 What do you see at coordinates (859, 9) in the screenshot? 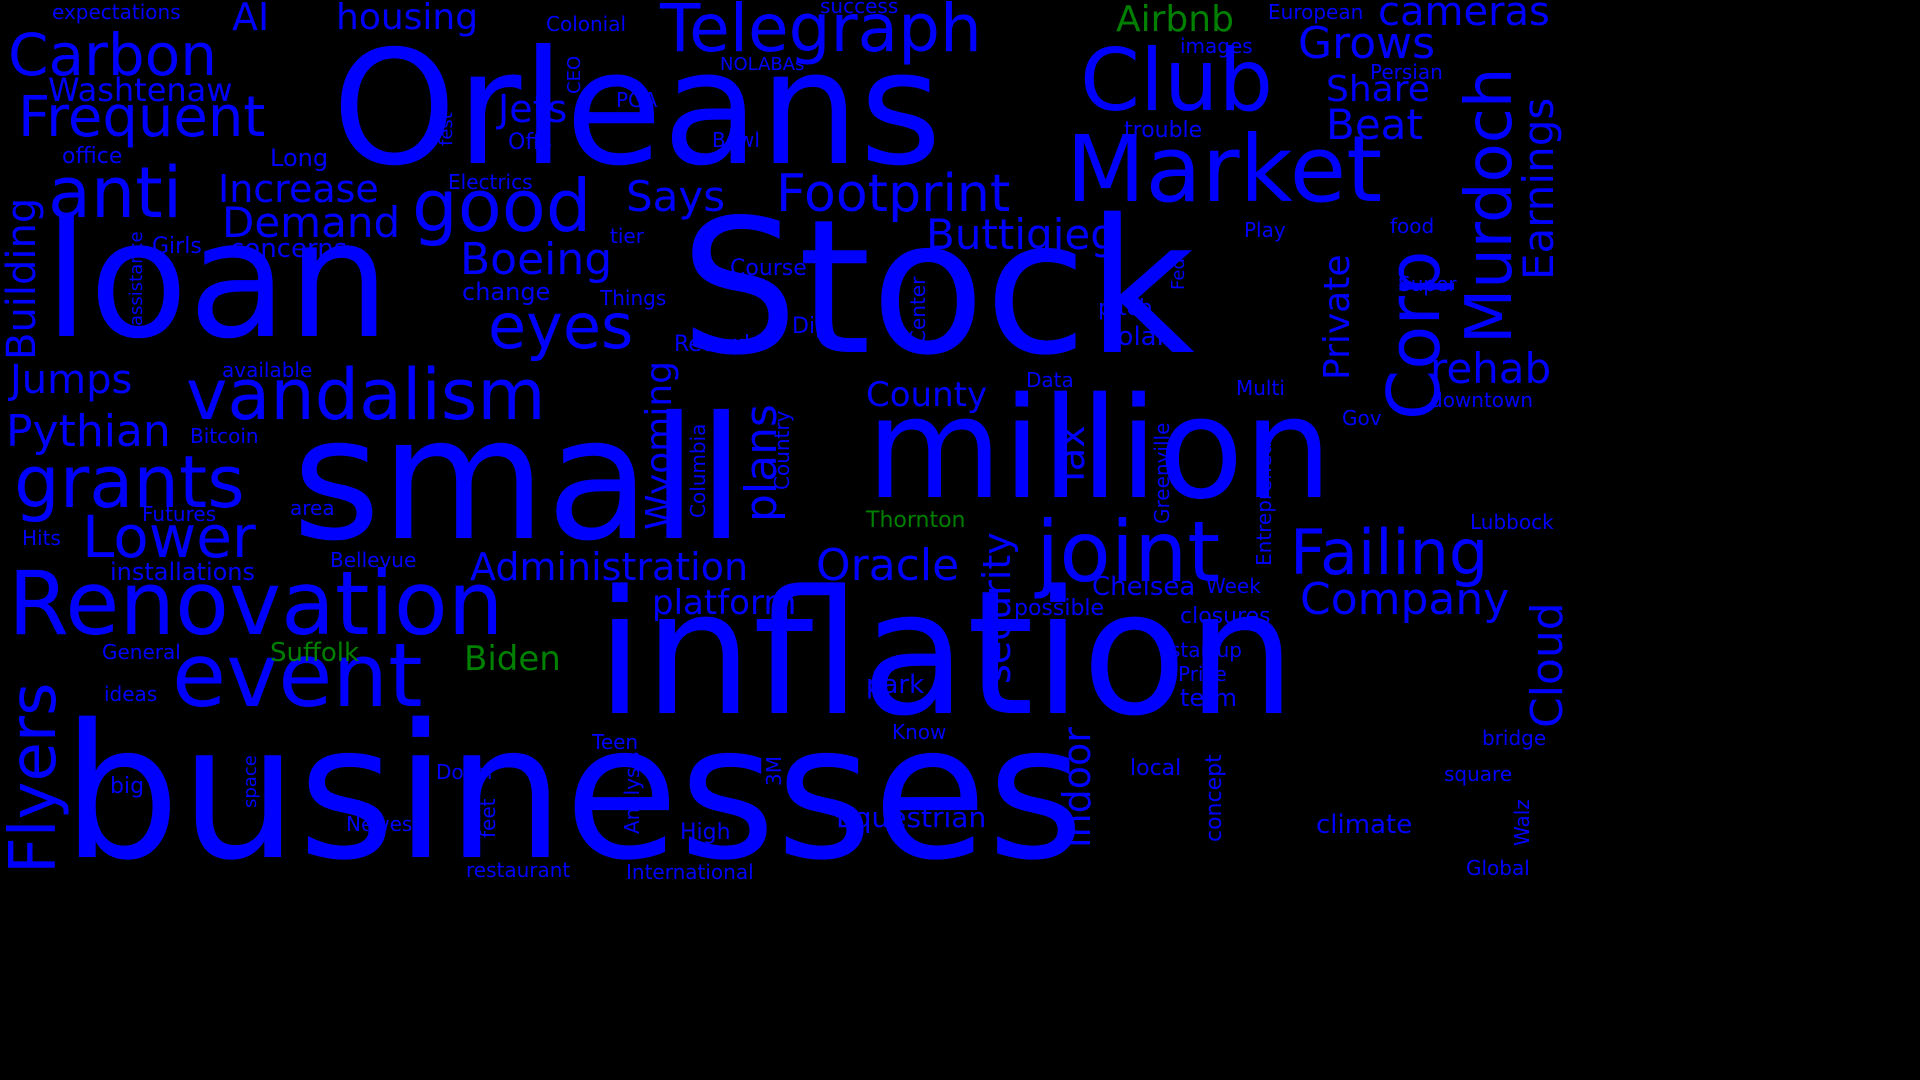
I see `word-success: success` at bounding box center [859, 9].